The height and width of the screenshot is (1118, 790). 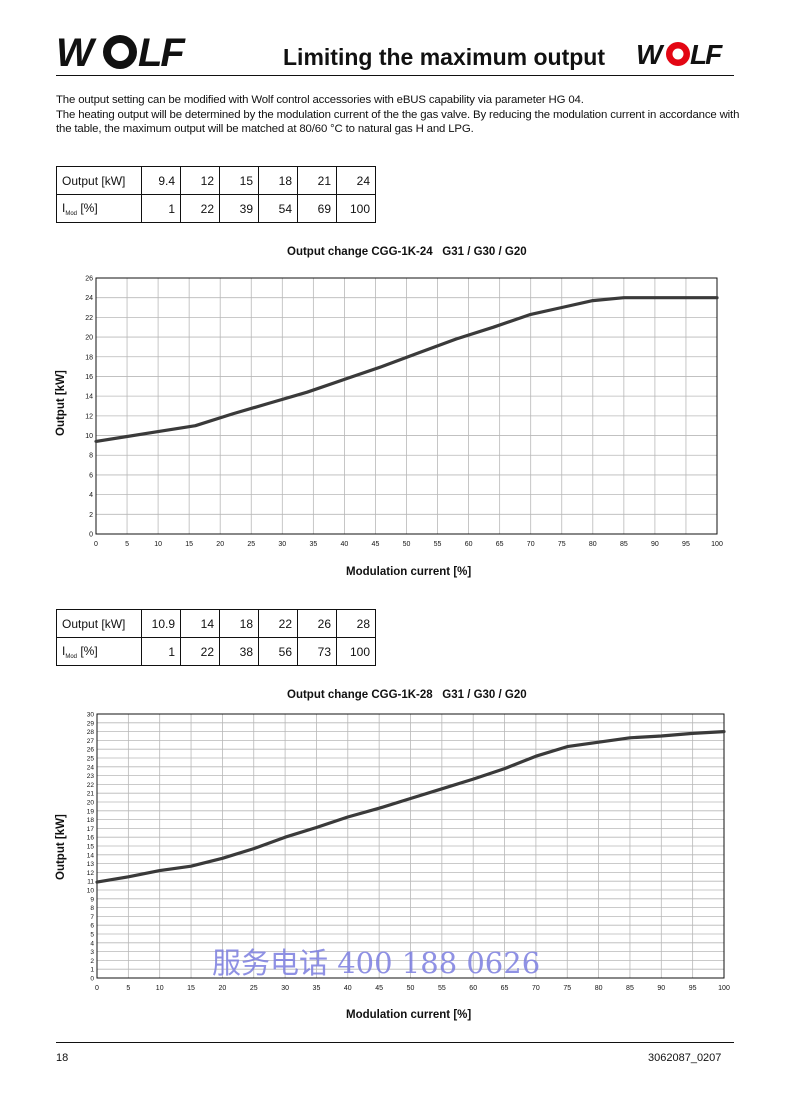 What do you see at coordinates (91, 515) in the screenshot?
I see `y-tick-label: 2` at bounding box center [91, 515].